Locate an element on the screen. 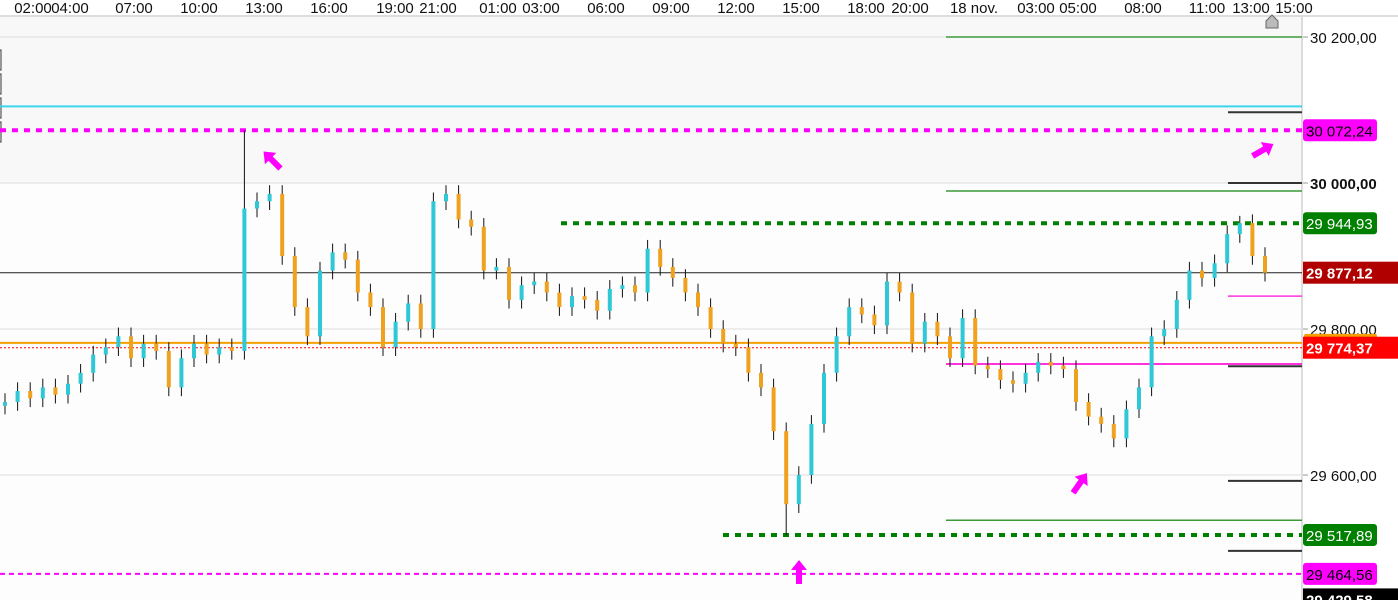  resistance-level-label: 29 944,93 is located at coordinates (1339, 224).